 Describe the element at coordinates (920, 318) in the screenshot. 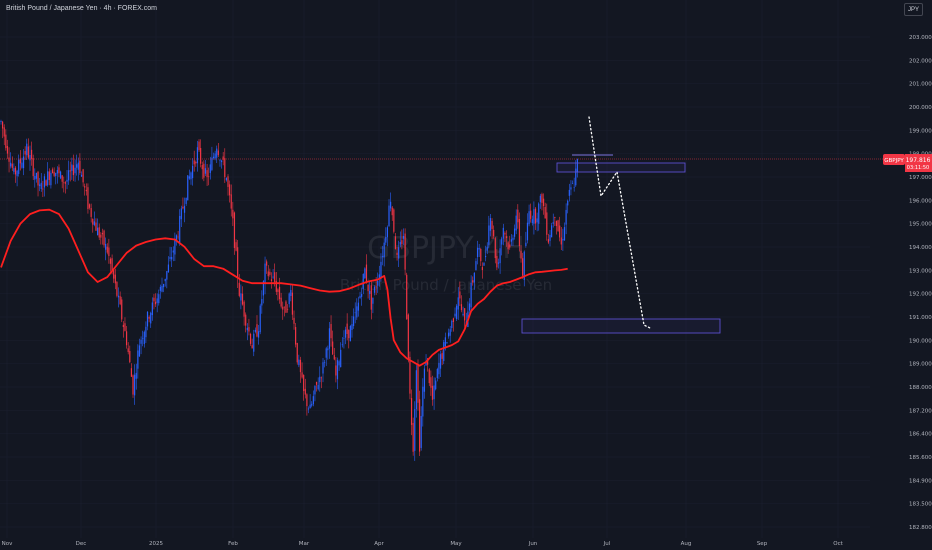

I see `price-axis-label: 191.000` at that location.